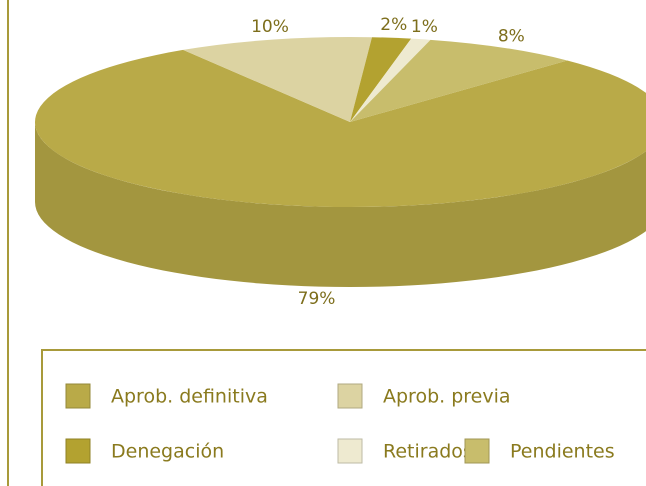  I want to click on data-label: 10%, so click(270, 27).